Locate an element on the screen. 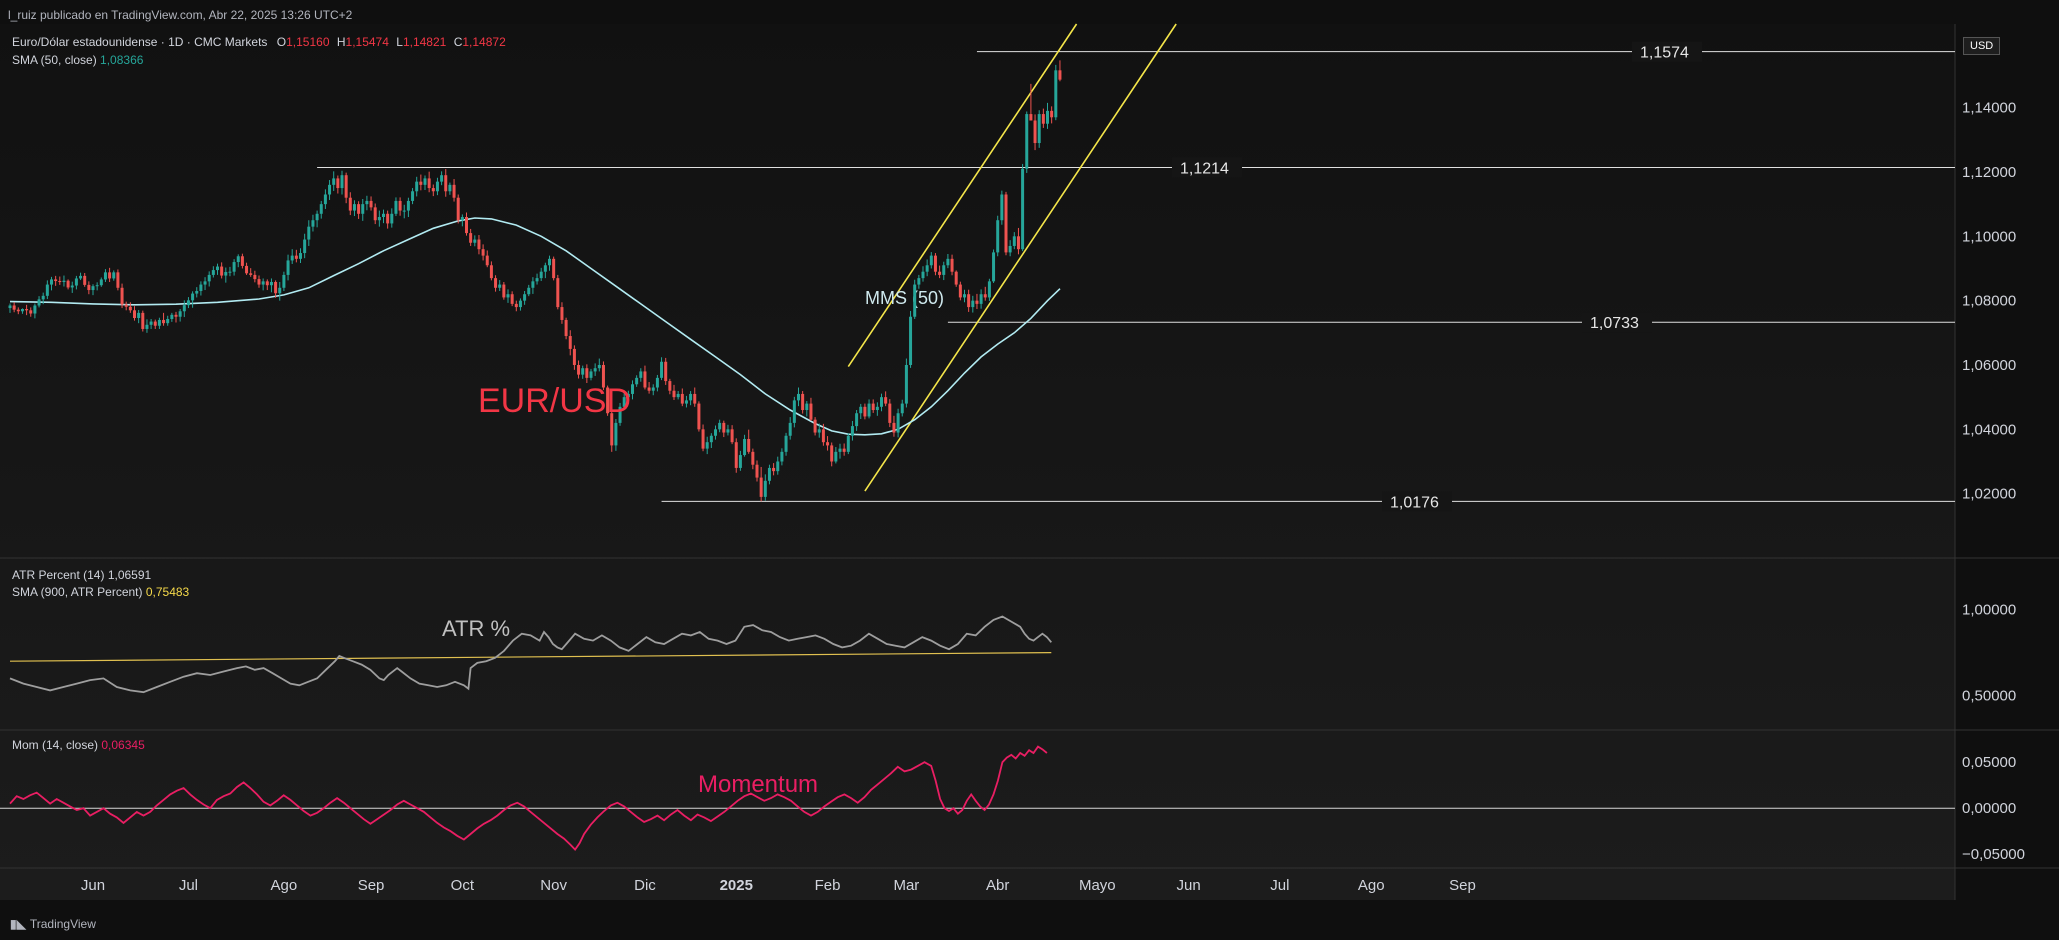 The image size is (2059, 940). atr-sma-legend: SMA (900, ATR Percent) 0,75483 is located at coordinates (100, 592).